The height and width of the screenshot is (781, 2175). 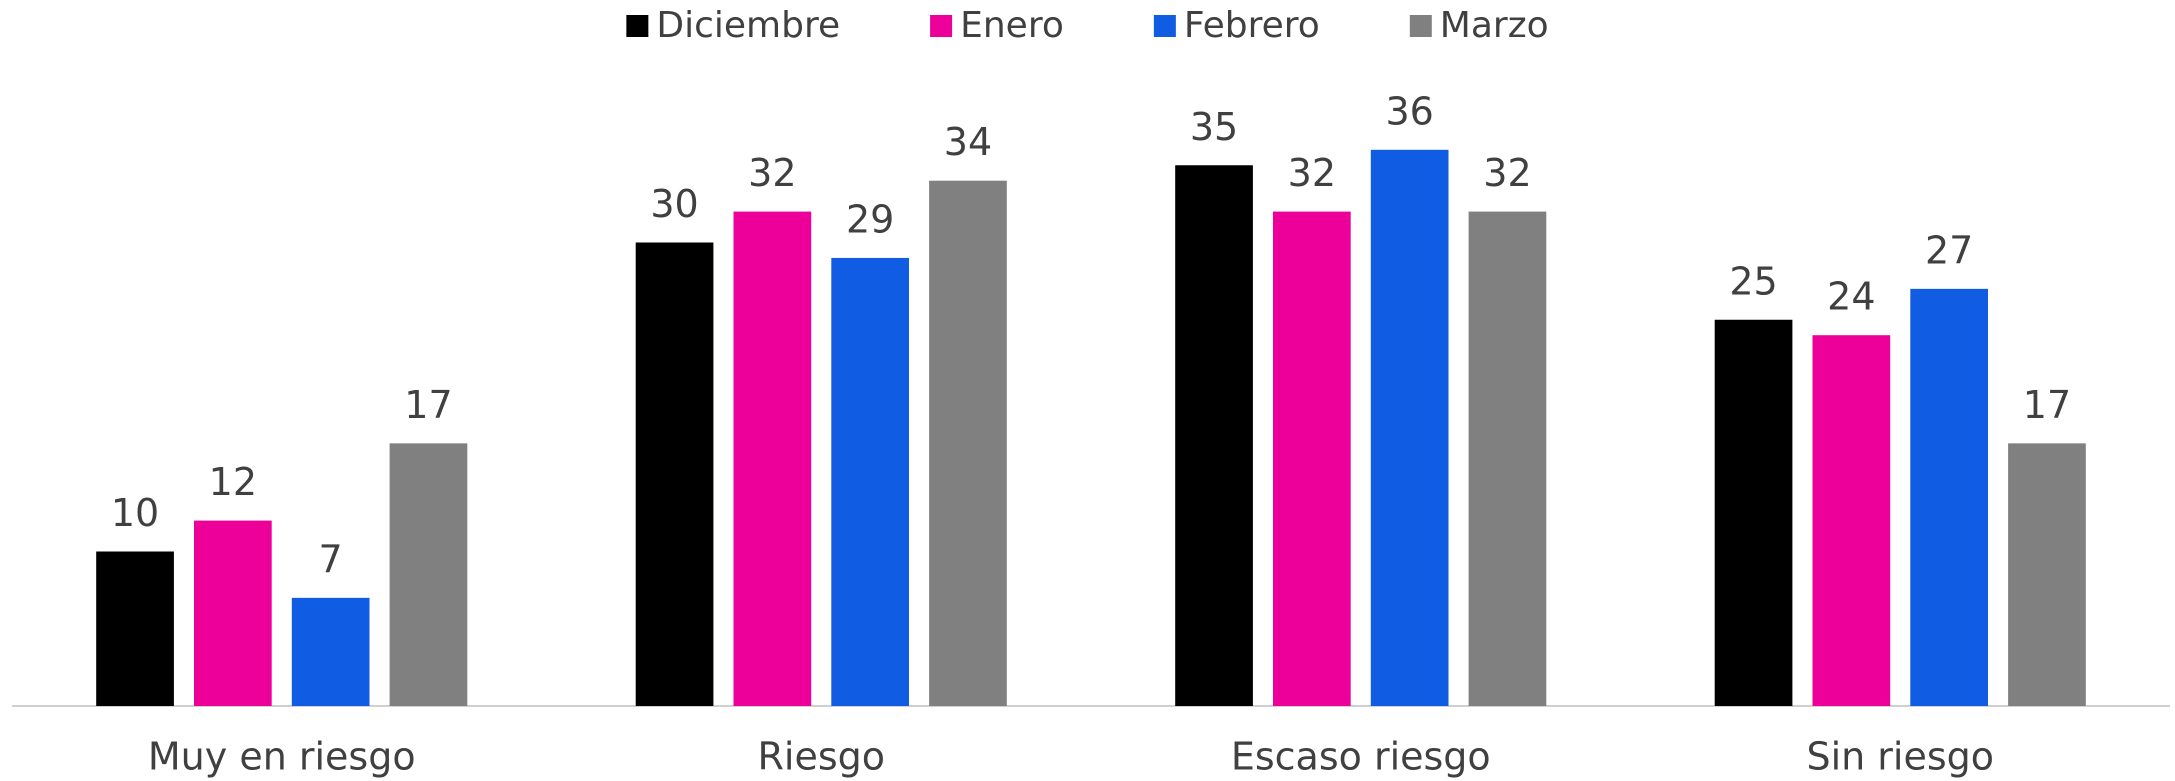 I want to click on data-label: 12, so click(x=233, y=482).